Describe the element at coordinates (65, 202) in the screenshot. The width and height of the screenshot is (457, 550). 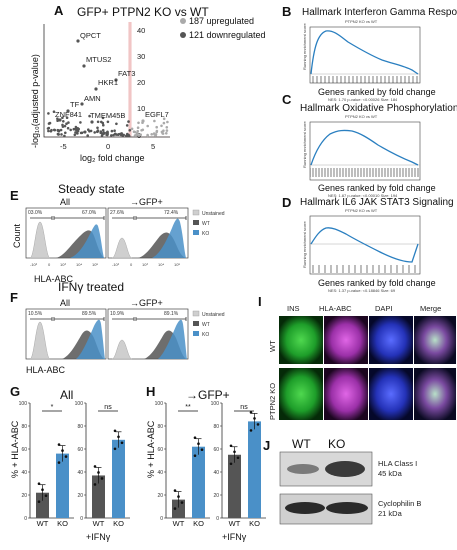
I see `flow-e-left-header: All` at that location.